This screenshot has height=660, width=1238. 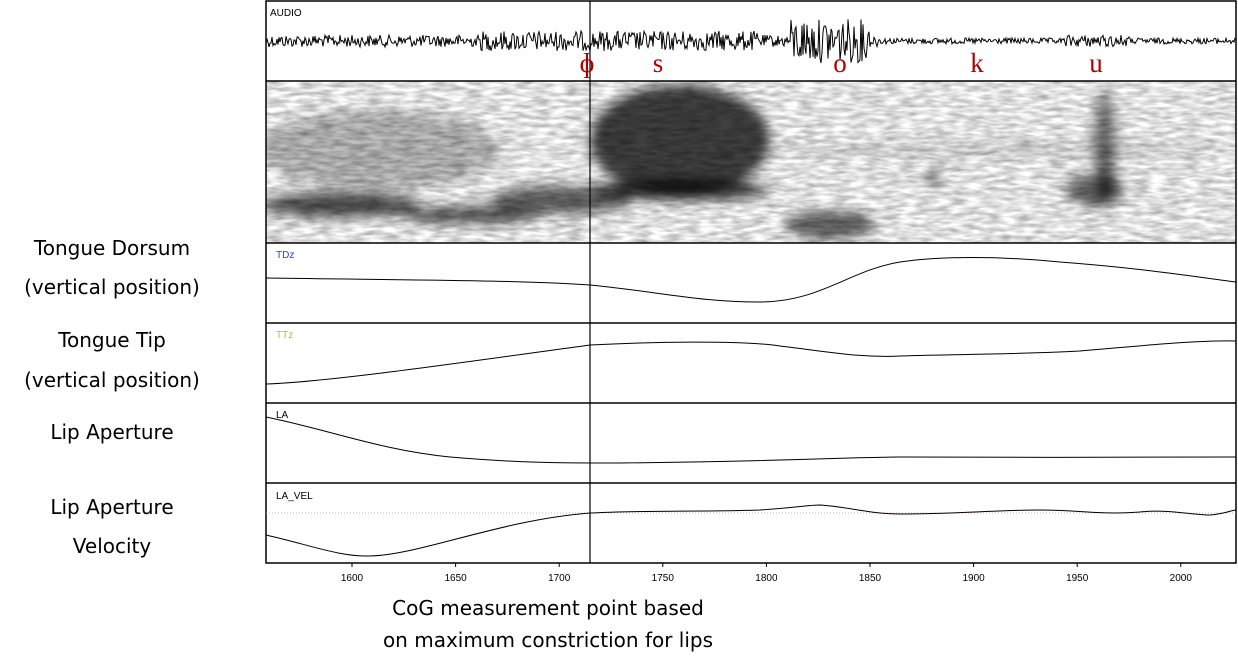 I want to click on x-tick-label: 1800, so click(x=766, y=578).